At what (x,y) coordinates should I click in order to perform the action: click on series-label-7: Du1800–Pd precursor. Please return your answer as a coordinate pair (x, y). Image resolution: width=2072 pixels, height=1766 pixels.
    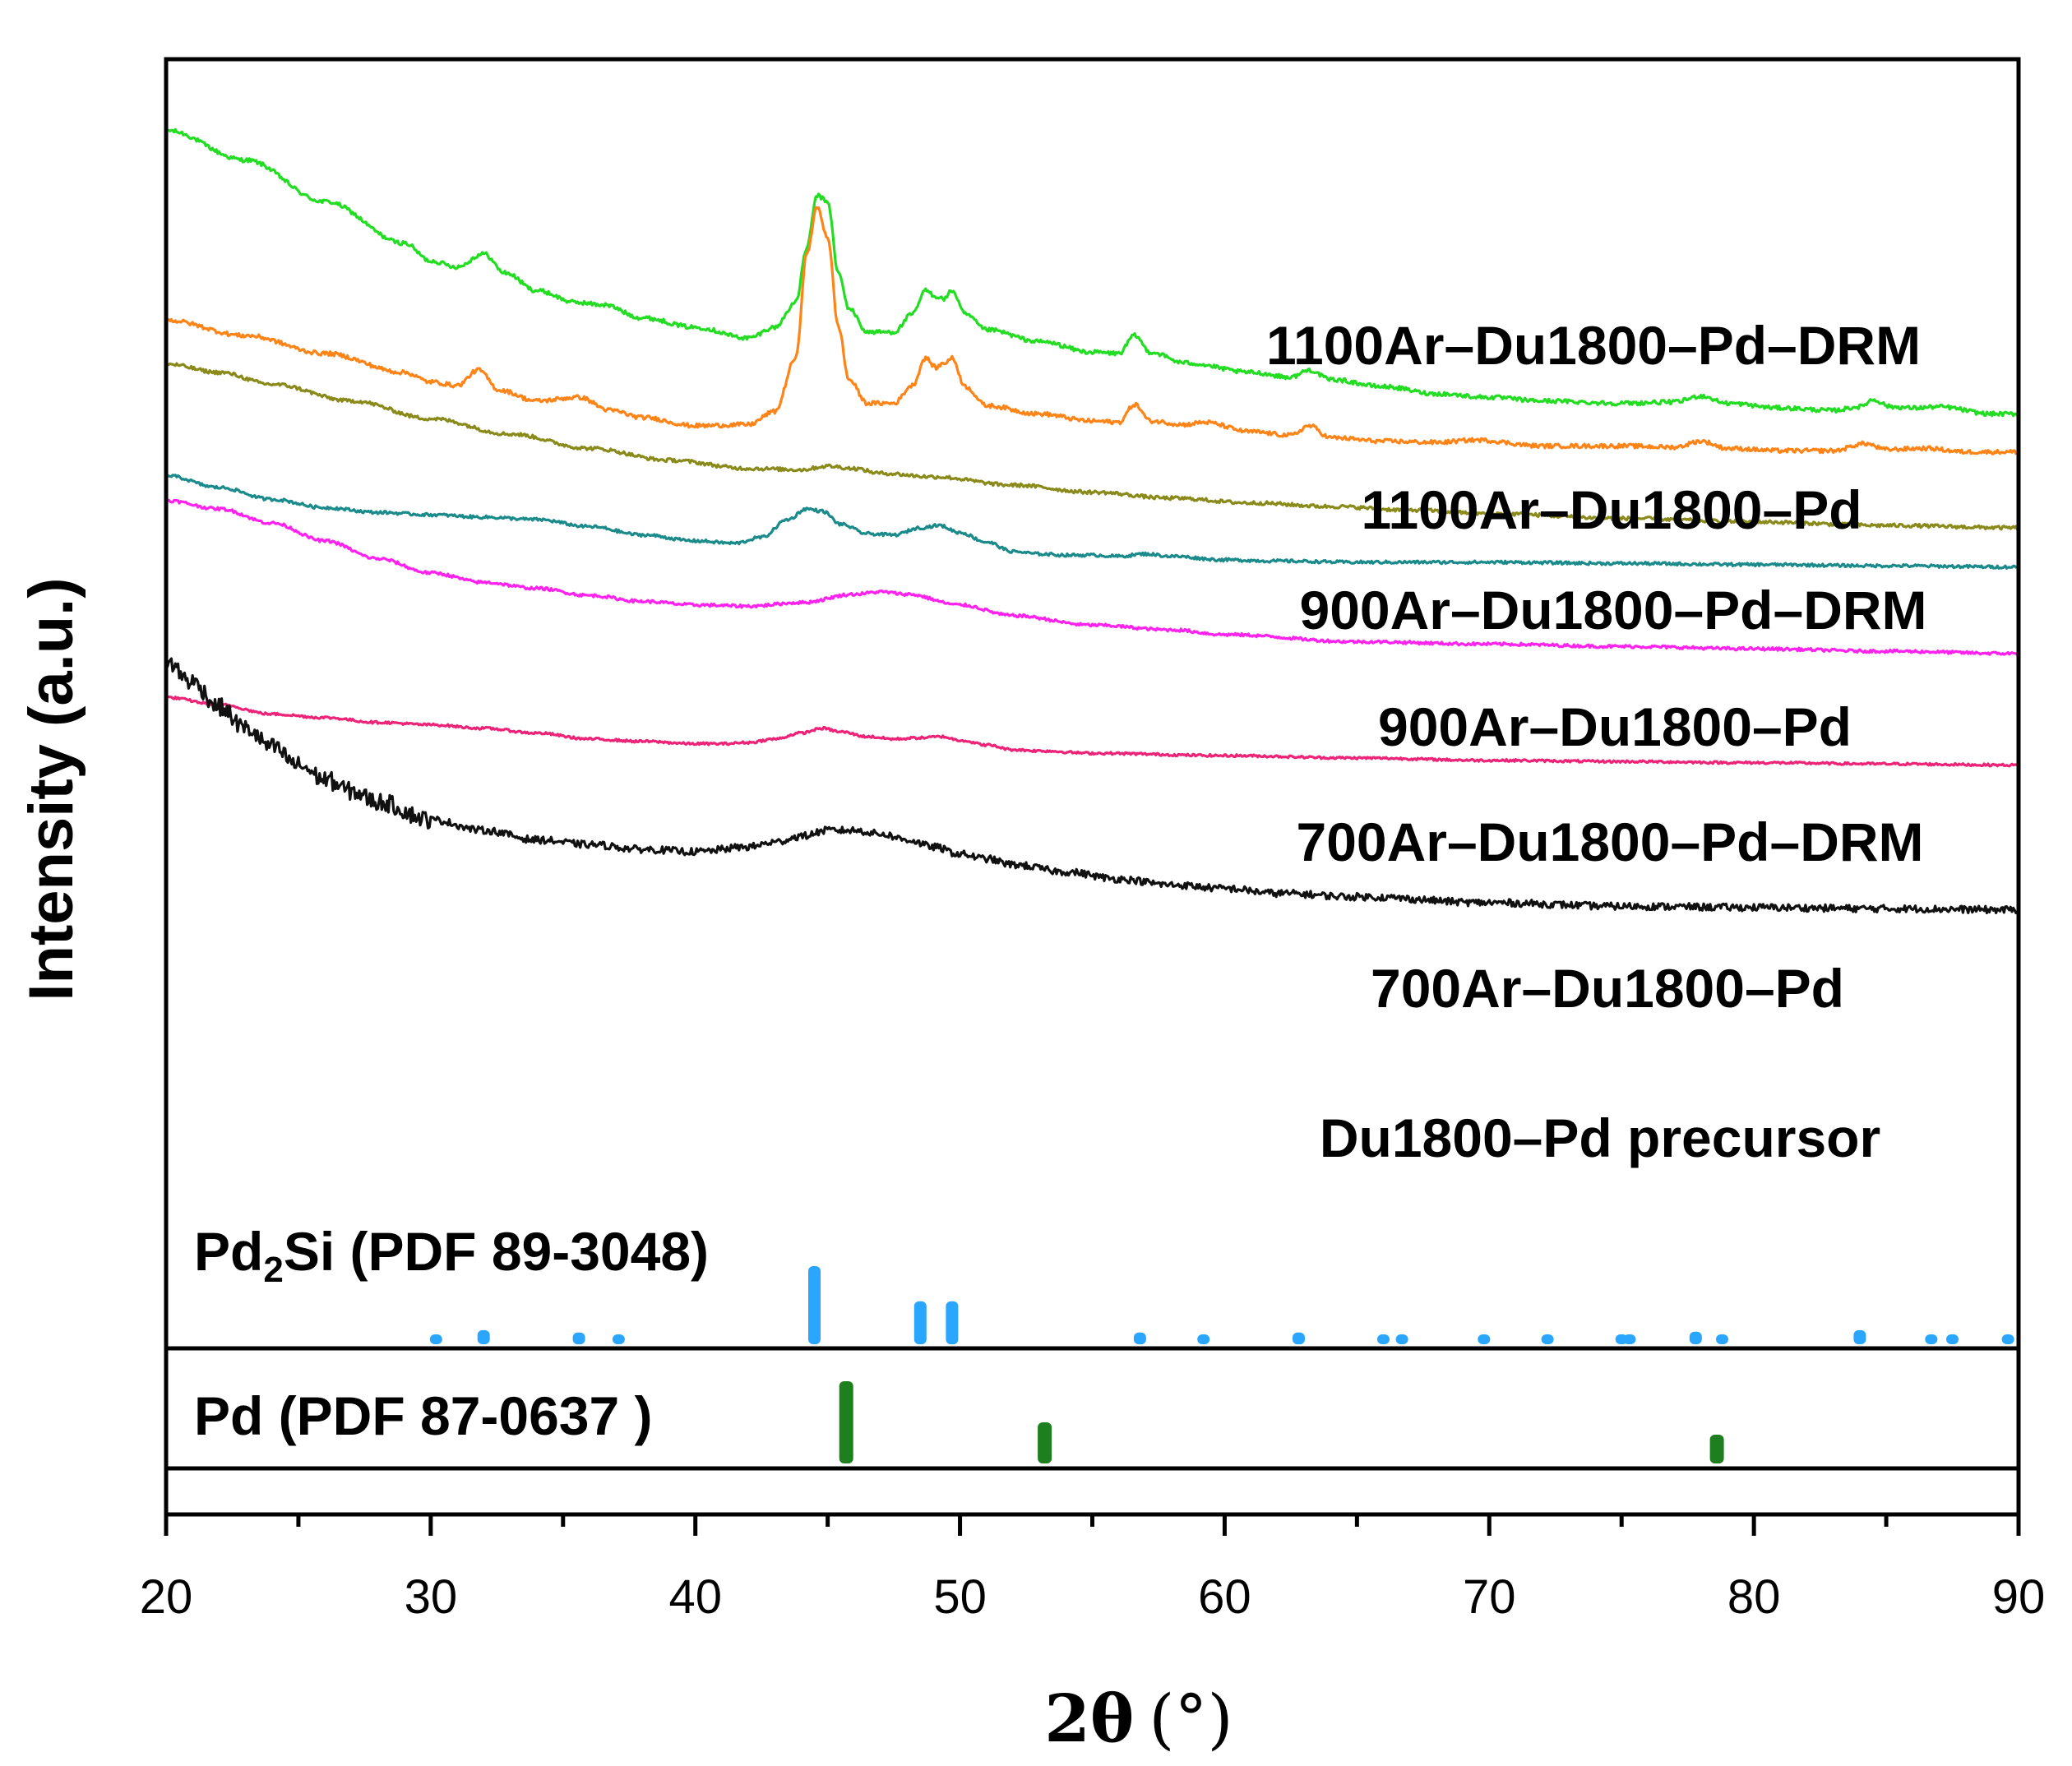
    Looking at the image, I should click on (1600, 1137).